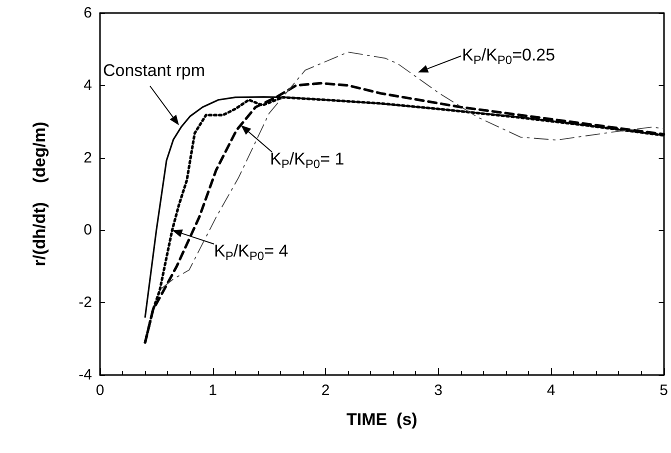 This screenshot has height=453, width=671. I want to click on x-tick-label: 4, so click(551, 390).